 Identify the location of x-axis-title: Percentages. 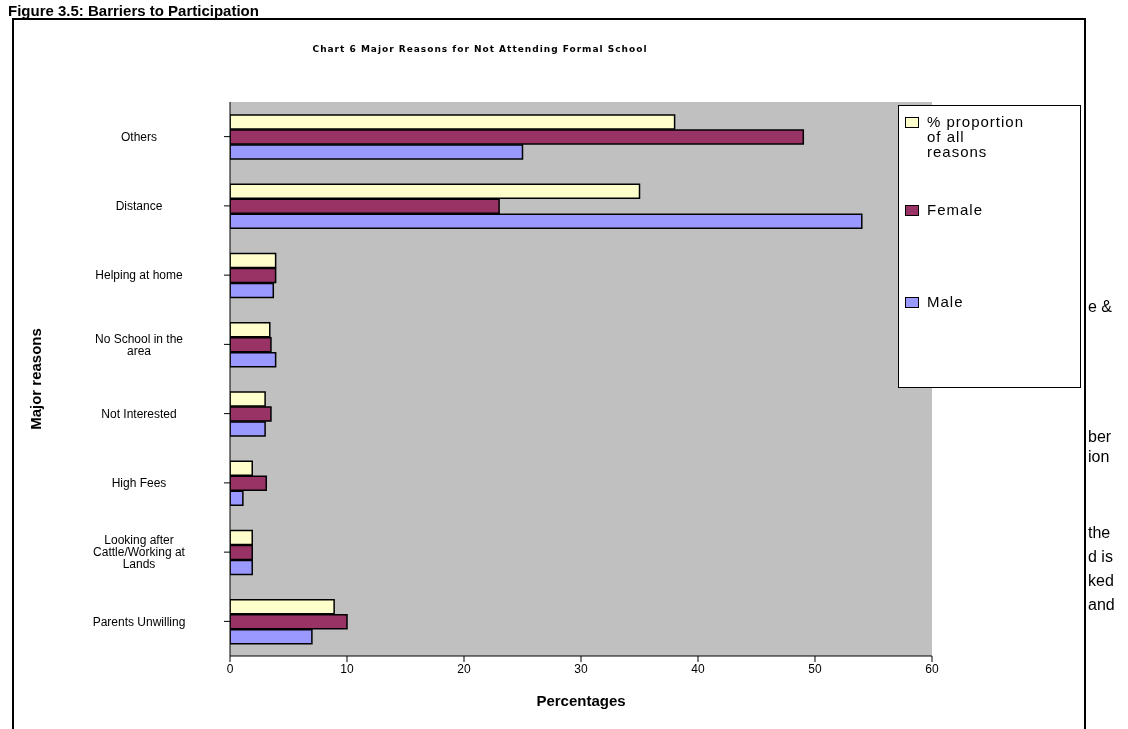
(581, 700).